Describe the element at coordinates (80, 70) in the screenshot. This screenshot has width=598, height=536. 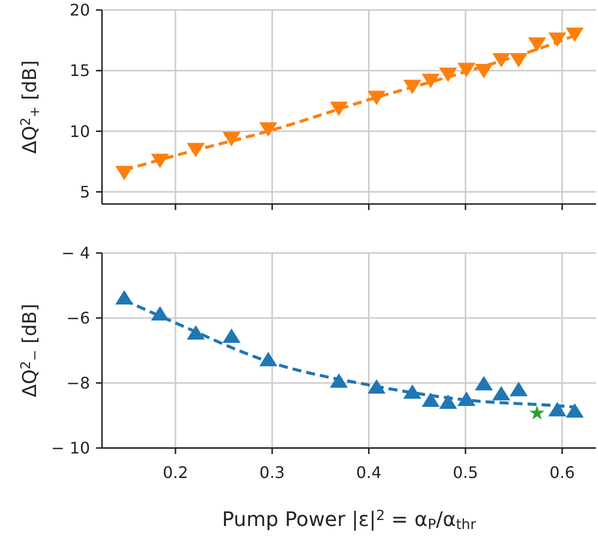
I see `y-tick-label: 15` at that location.